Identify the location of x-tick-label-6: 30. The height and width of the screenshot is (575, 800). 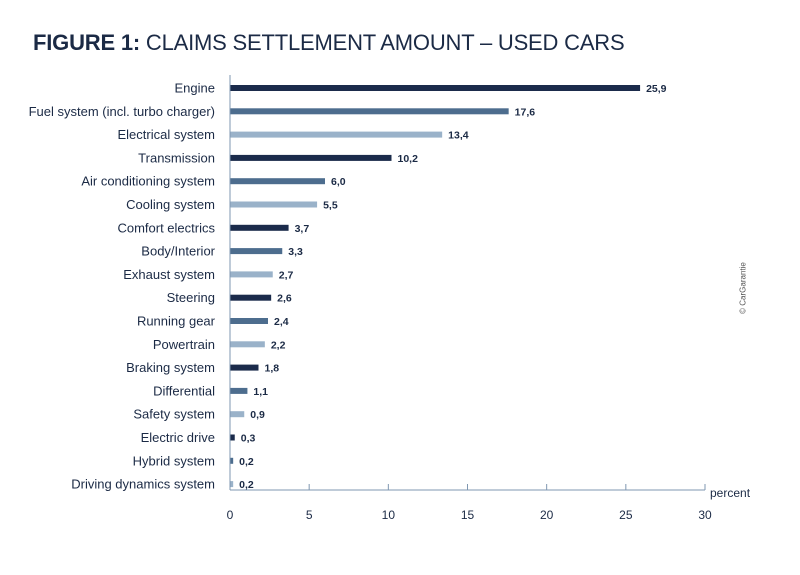
(705, 515).